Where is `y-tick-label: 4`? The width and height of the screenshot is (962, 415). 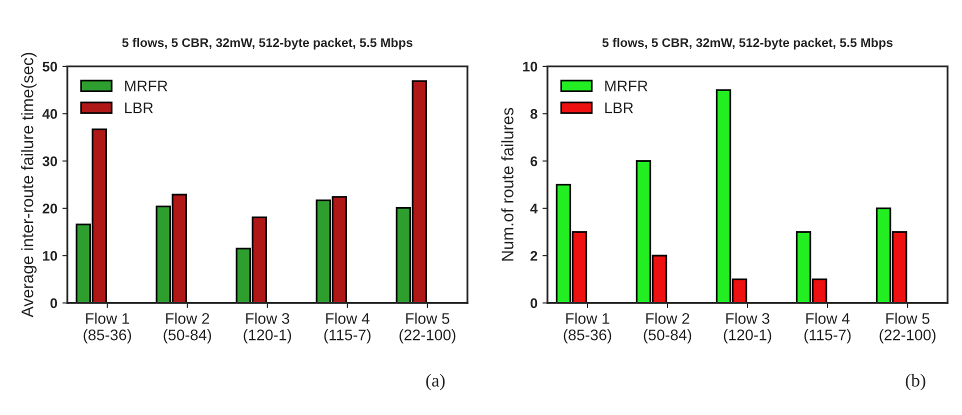 y-tick-label: 4 is located at coordinates (534, 209).